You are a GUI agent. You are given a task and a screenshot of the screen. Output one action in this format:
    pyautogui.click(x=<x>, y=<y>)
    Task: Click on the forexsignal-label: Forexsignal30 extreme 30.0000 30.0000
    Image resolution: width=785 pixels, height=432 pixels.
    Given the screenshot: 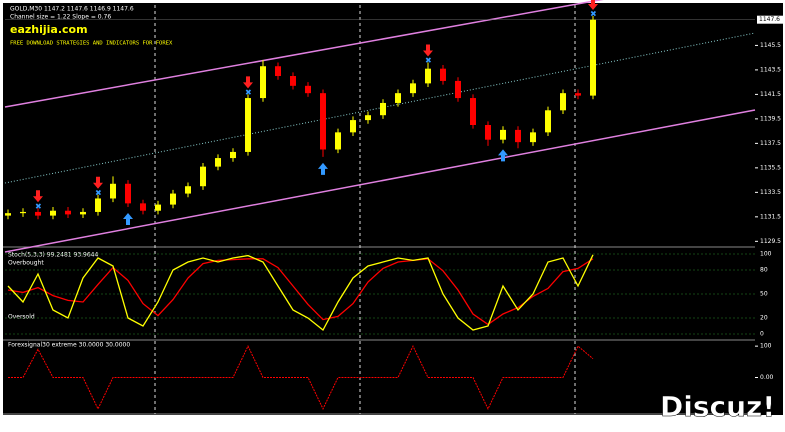 What is the action you would take?
    pyautogui.click(x=69, y=345)
    